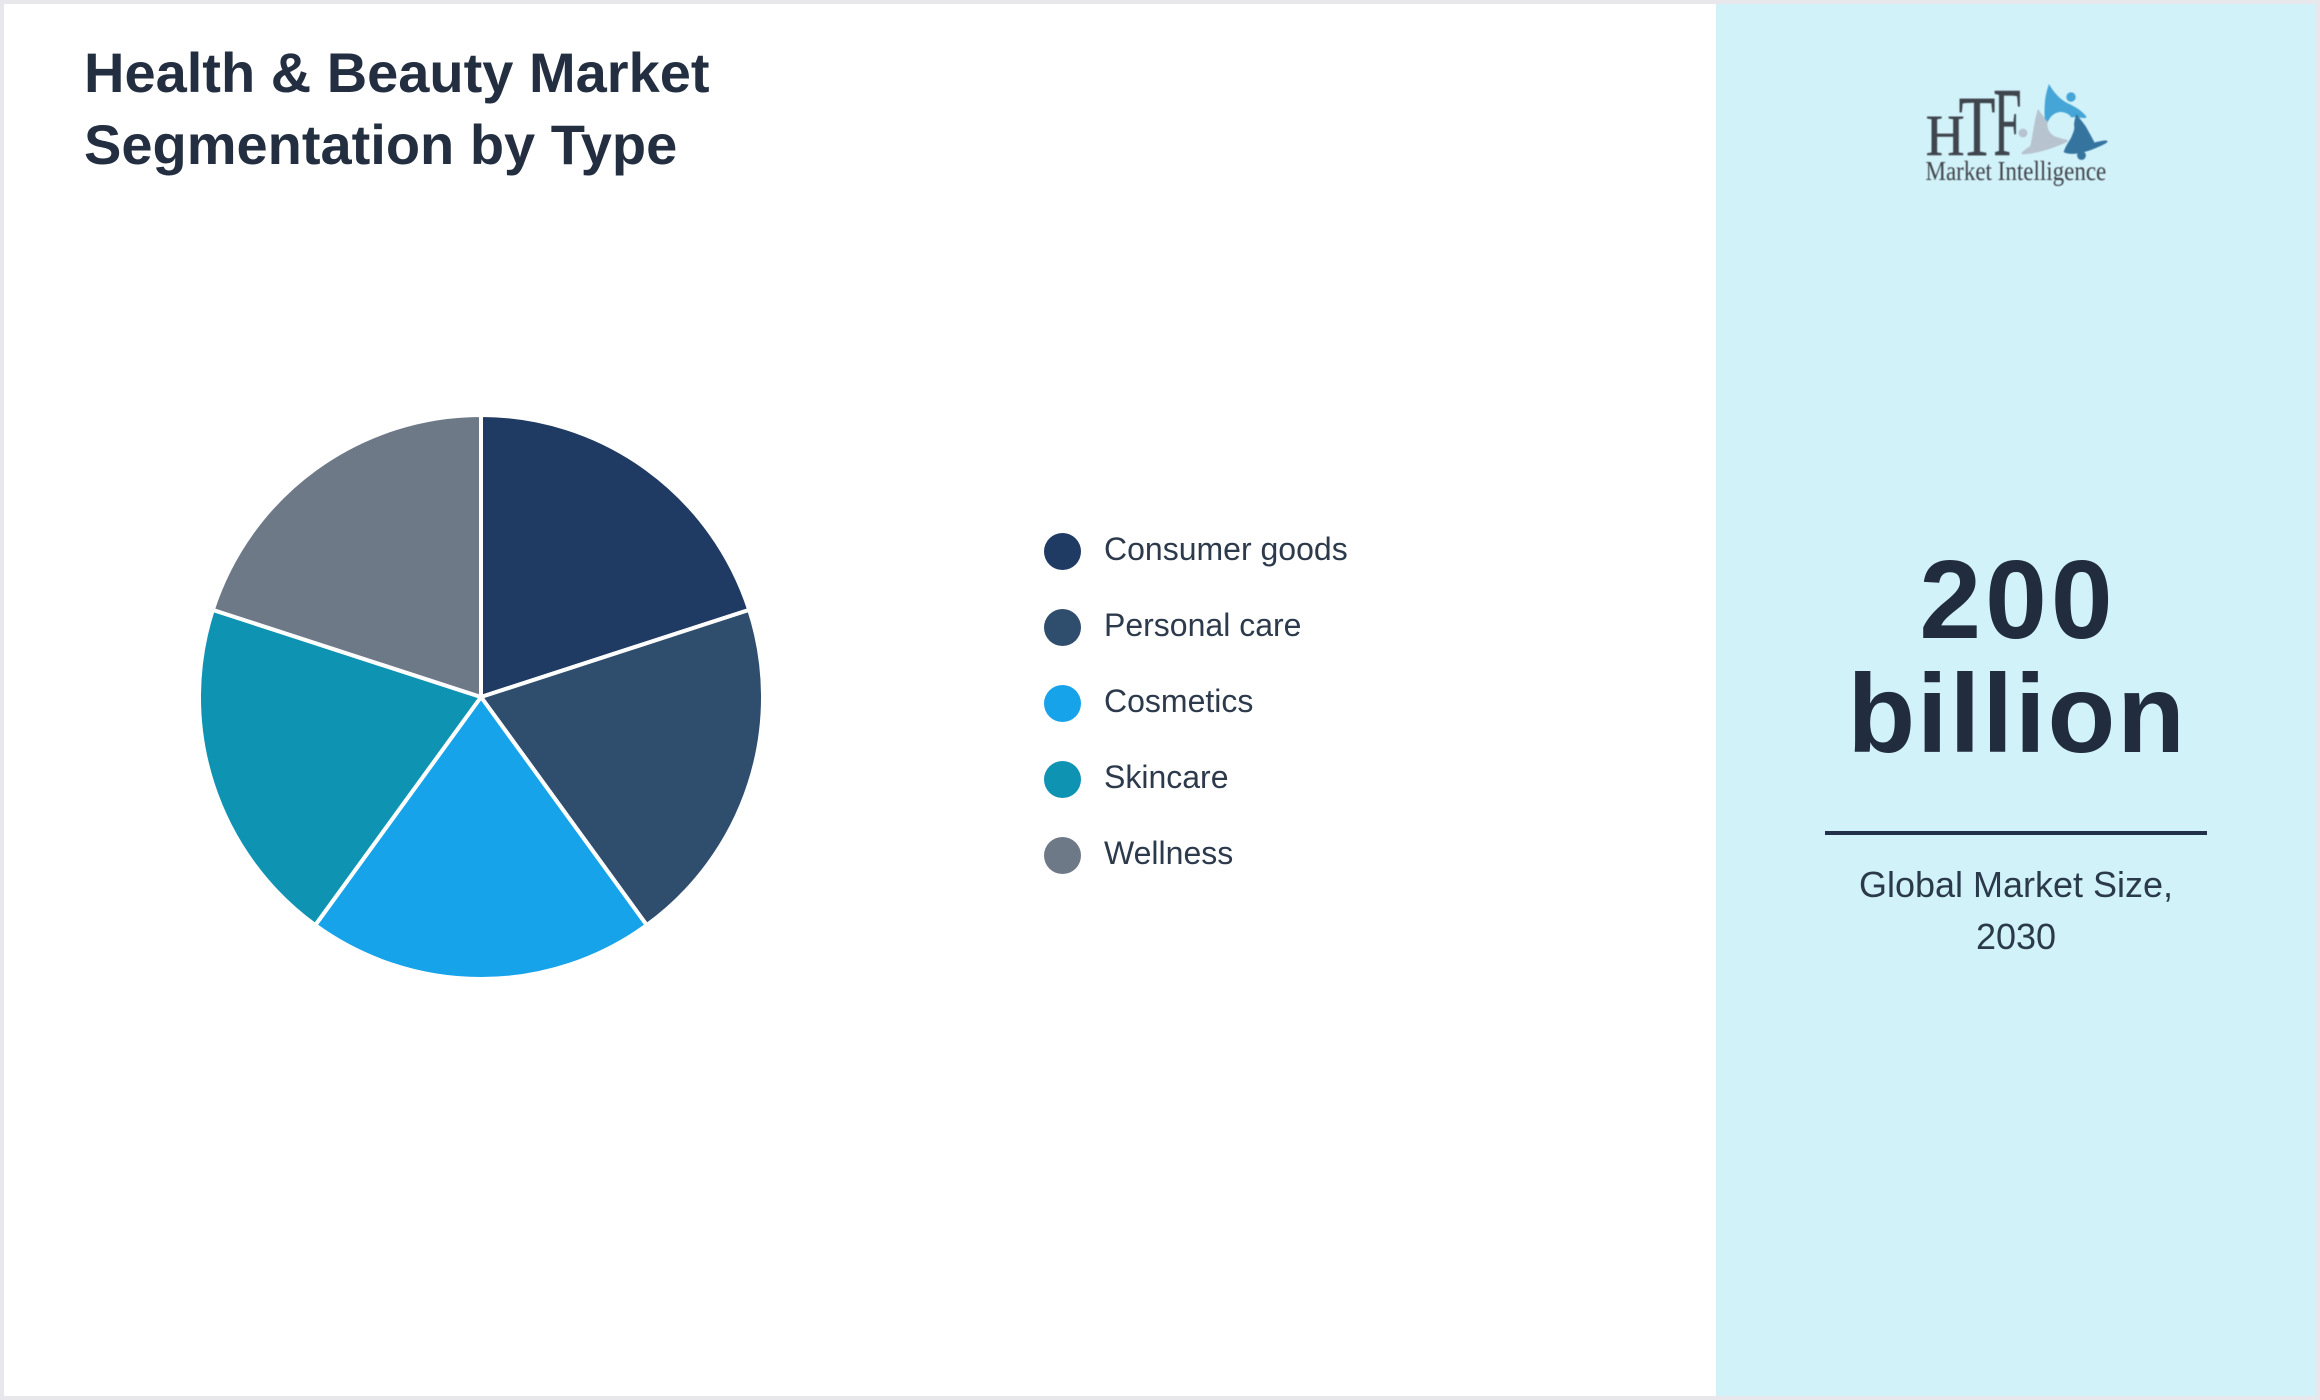 This screenshot has width=2320, height=1400. What do you see at coordinates (2007, 123) in the screenshot?
I see `svg-text: F` at bounding box center [2007, 123].